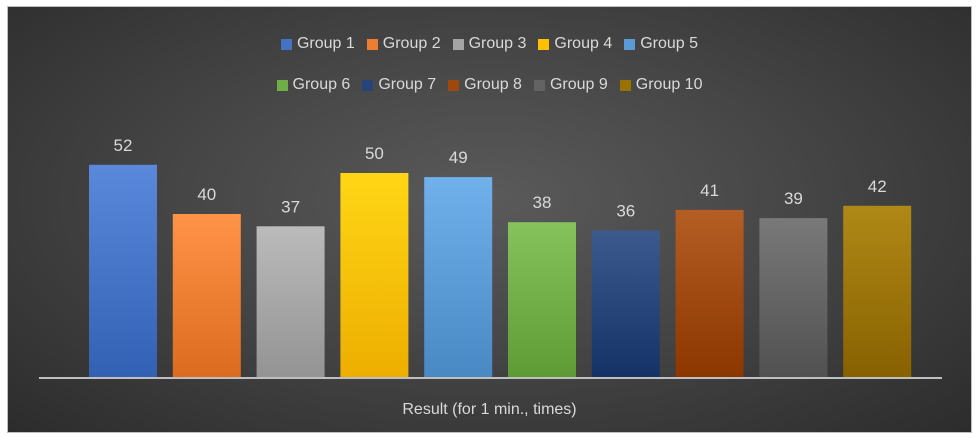  I want to click on legend-row-1: Group 1 Group 2 Group 3 Group 4 Group 5, so click(489, 44).